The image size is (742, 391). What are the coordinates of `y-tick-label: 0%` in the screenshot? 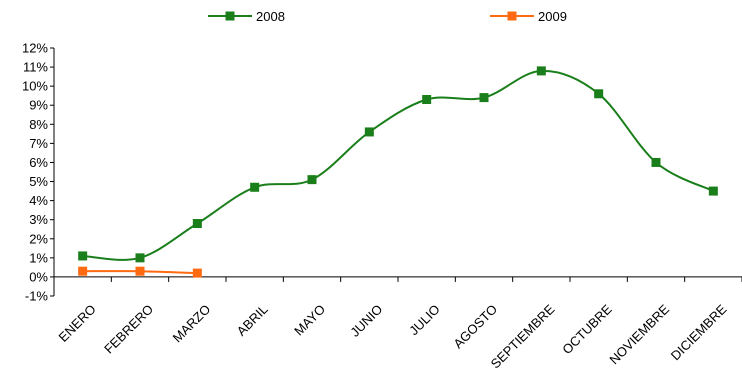 It's located at (38, 276).